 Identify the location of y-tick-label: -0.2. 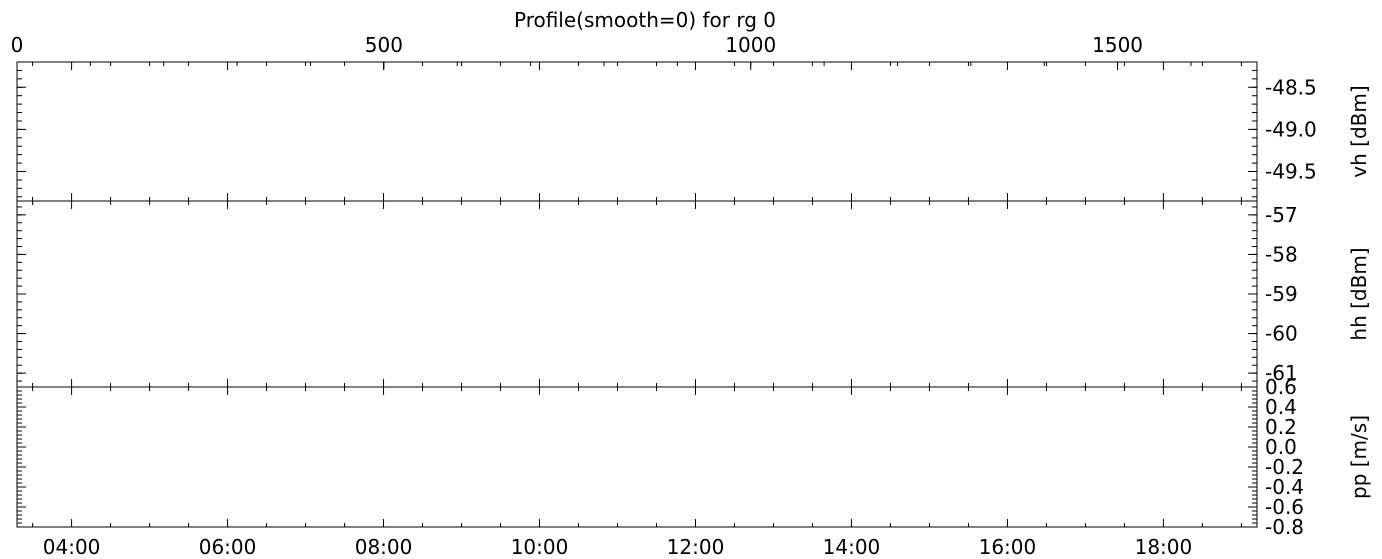
(1284, 467).